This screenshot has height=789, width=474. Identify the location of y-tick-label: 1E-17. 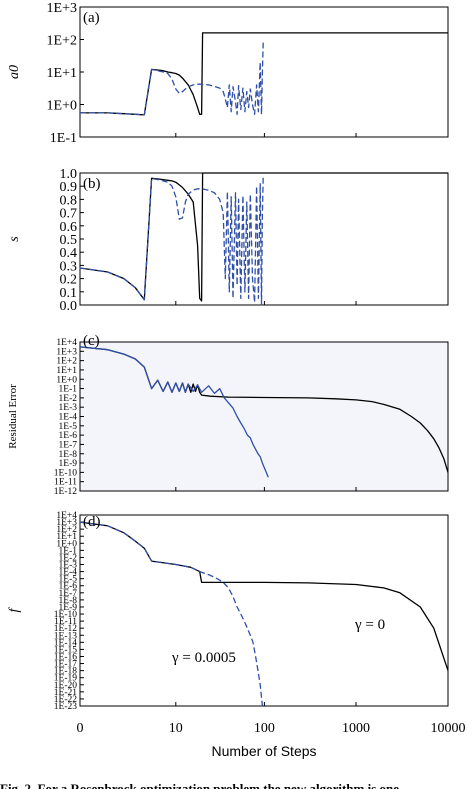
(65, 665).